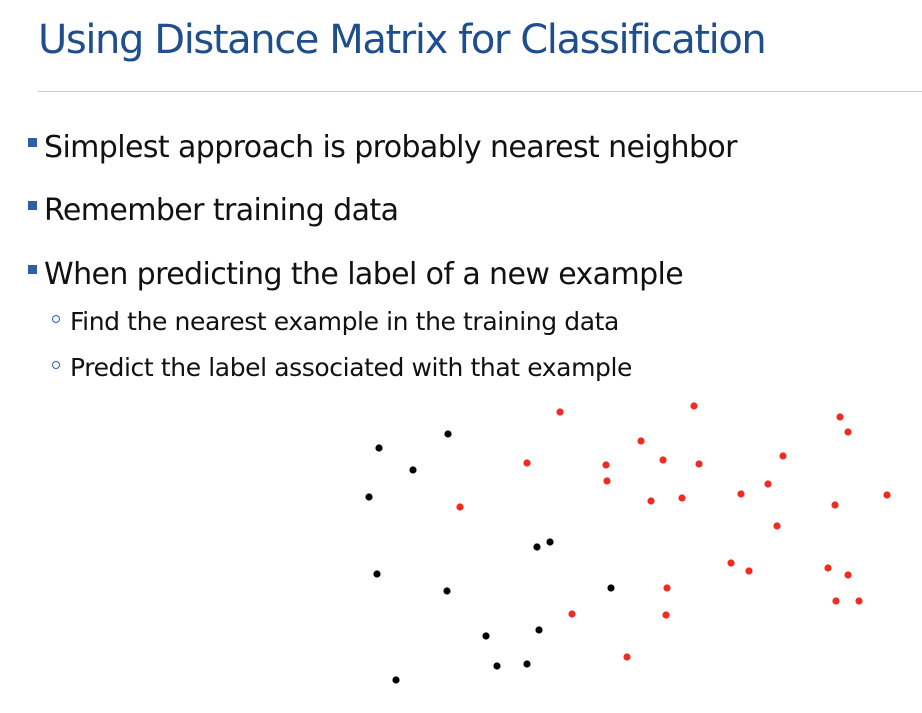  What do you see at coordinates (480, 91) in the screenshot?
I see `title-divider` at bounding box center [480, 91].